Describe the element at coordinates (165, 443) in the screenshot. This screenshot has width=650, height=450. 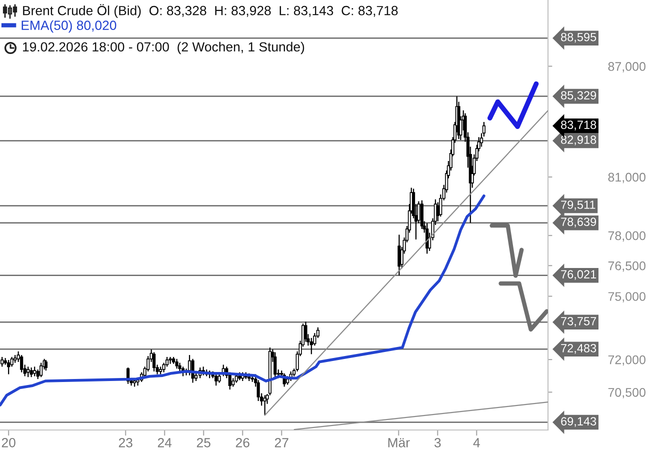
I see `x-tick-label: 24` at that location.